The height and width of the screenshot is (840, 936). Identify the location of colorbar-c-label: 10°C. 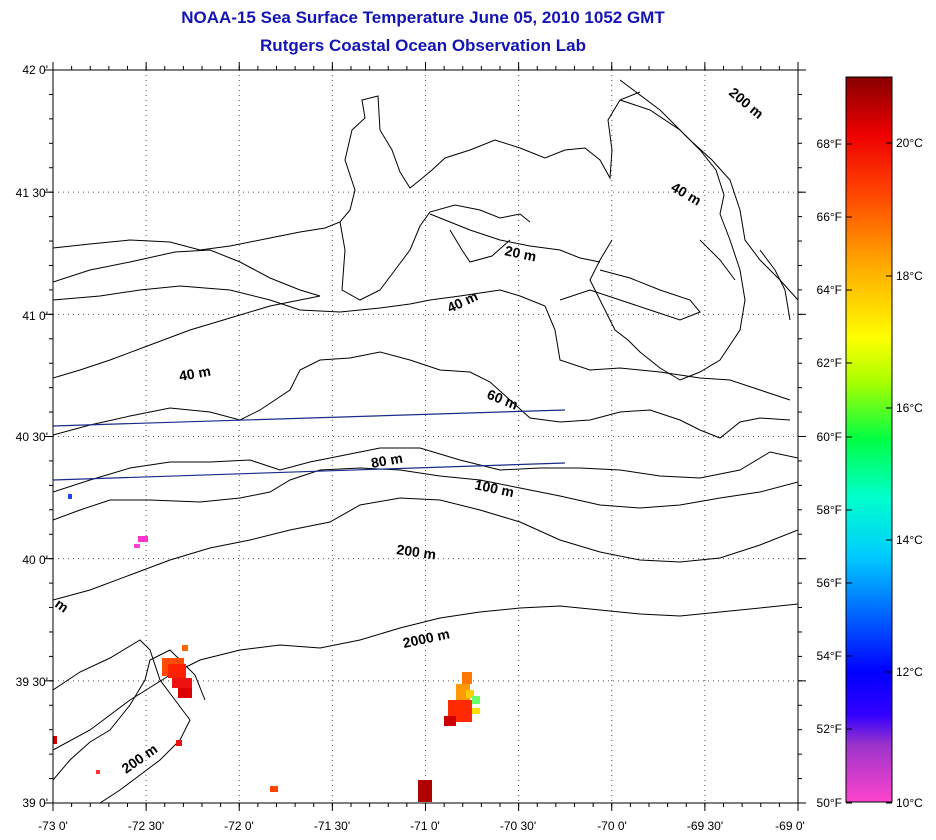
(909, 803).